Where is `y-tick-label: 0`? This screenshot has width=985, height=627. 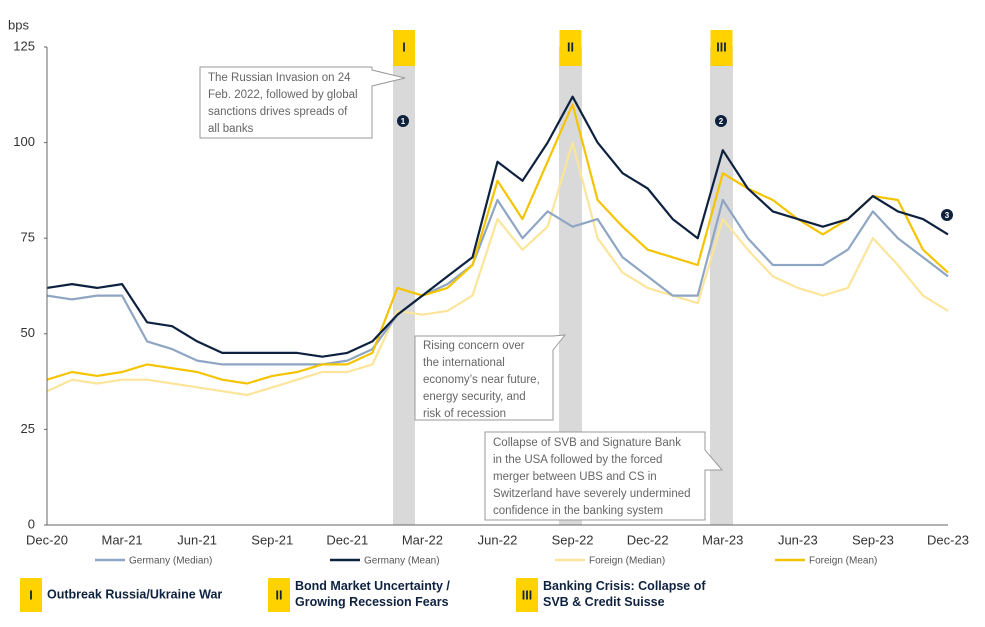
y-tick-label: 0 is located at coordinates (31, 523).